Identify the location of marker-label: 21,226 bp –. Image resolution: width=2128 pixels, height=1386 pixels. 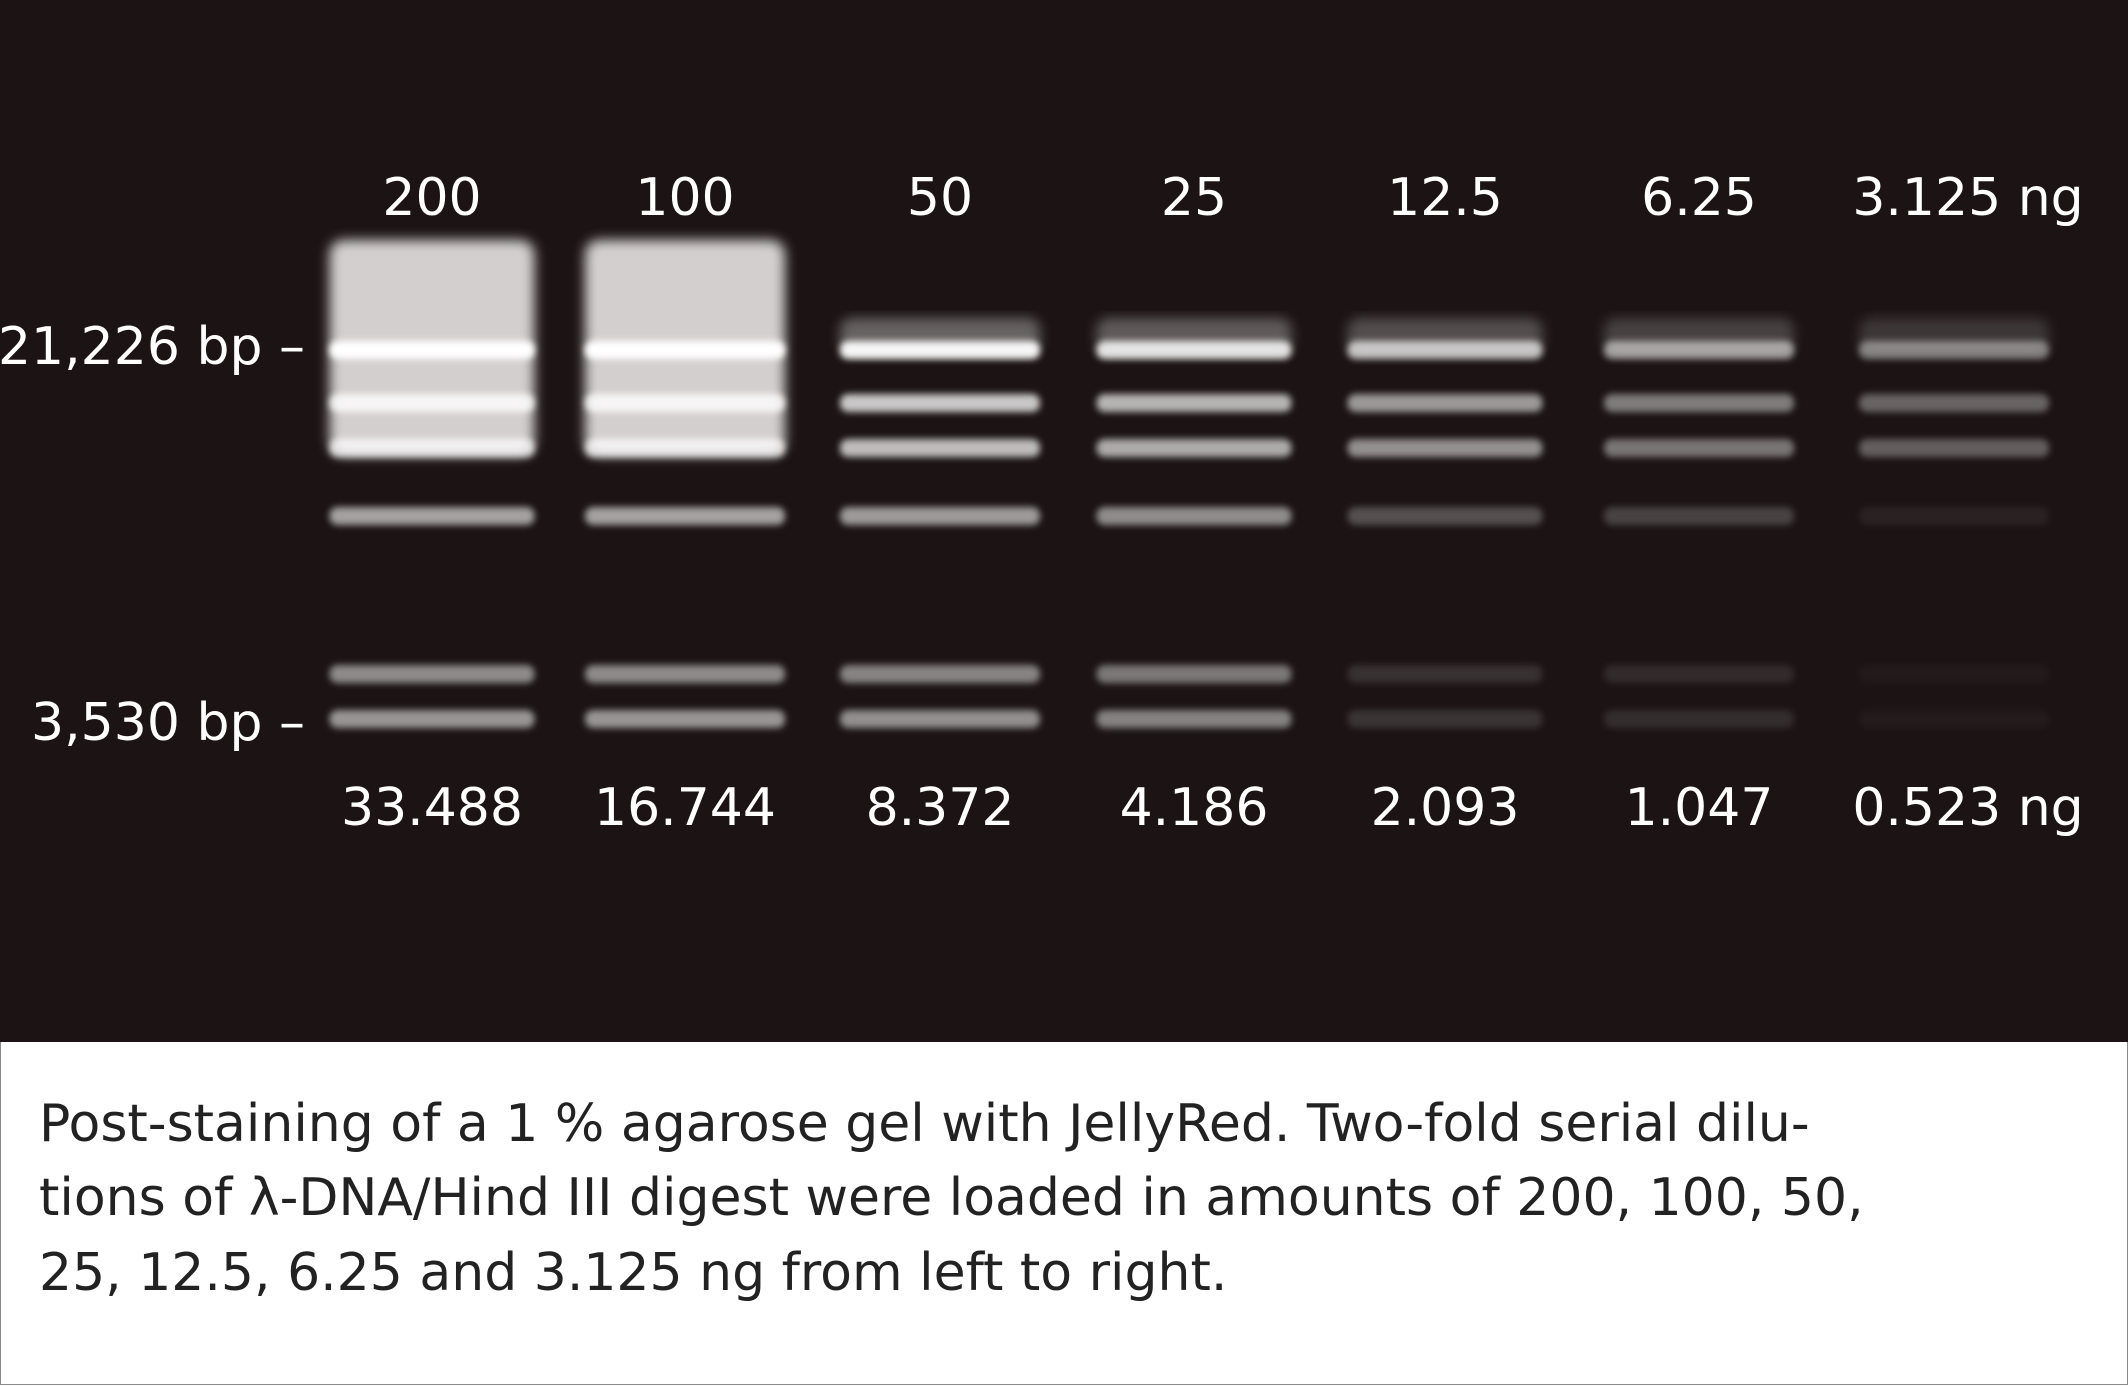
(152, 347).